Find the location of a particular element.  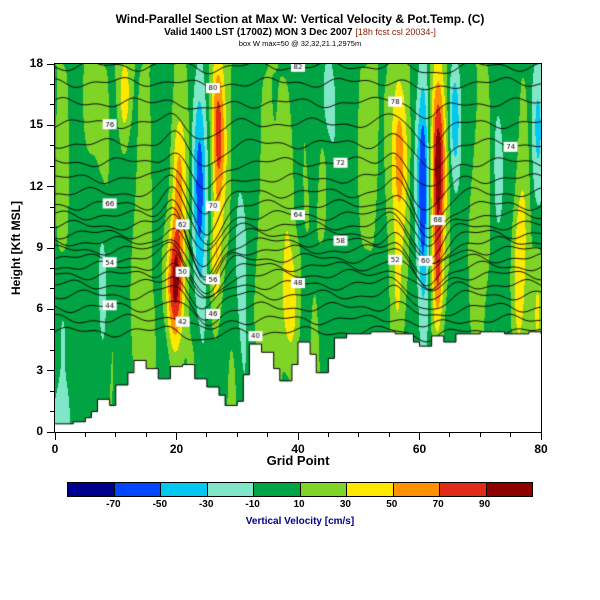

valid-time-text: Valid 1400 LST (1700Z) MON 3 Dec 2007 is located at coordinates (258, 32).